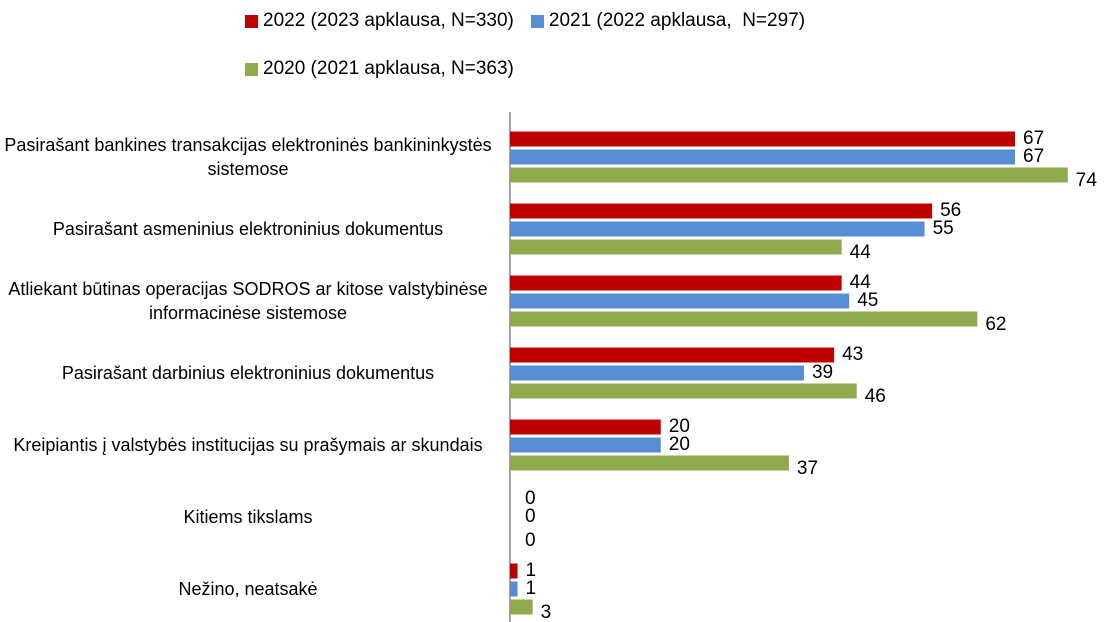 This screenshot has height=622, width=1114. Describe the element at coordinates (867, 300) in the screenshot. I see `value-label: 45` at that location.